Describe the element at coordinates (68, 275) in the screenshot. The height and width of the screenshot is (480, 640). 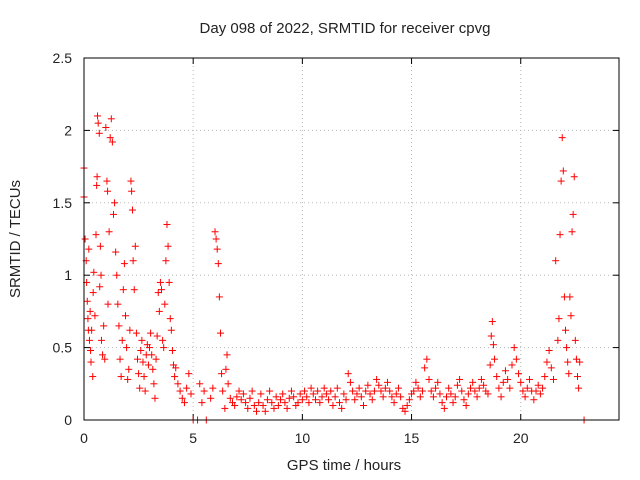
I see `y-tick-label: 1` at that location.